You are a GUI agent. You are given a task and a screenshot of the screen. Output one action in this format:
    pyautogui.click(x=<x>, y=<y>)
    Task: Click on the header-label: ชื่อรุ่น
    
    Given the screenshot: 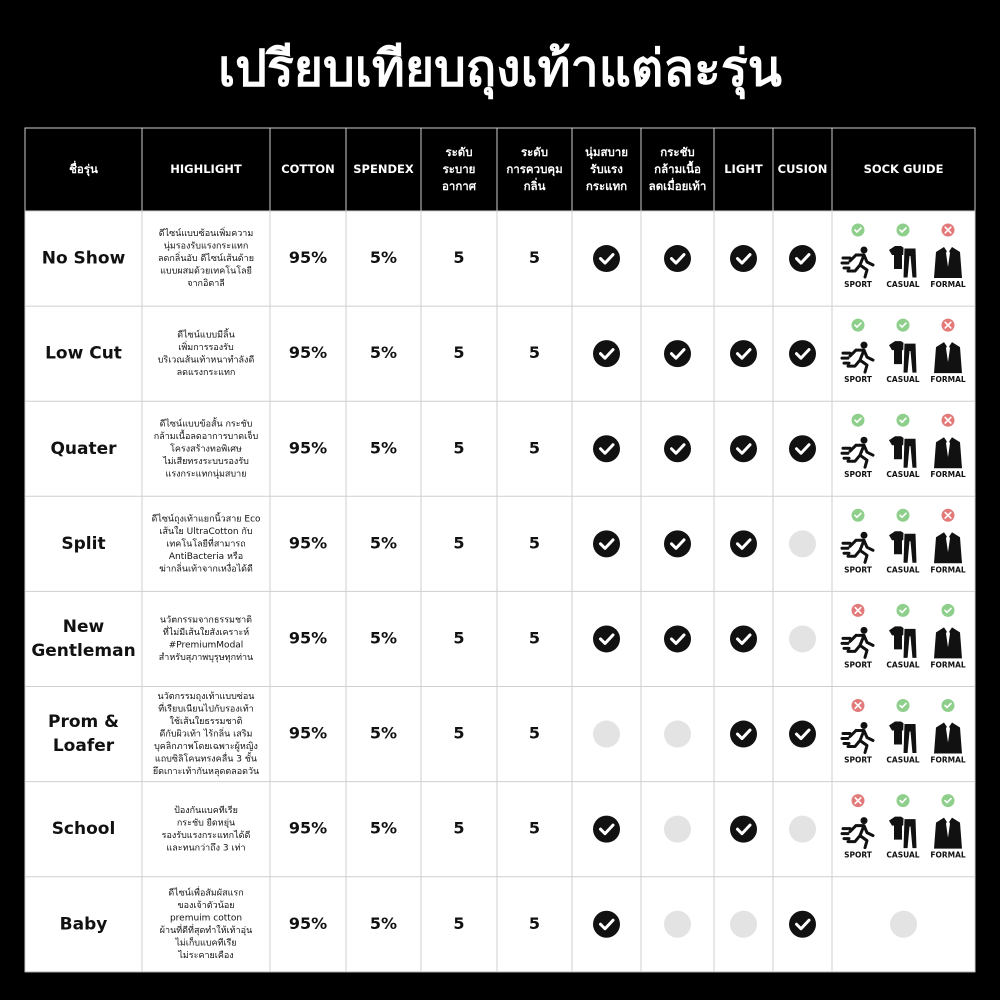 What is the action you would take?
    pyautogui.click(x=83, y=168)
    